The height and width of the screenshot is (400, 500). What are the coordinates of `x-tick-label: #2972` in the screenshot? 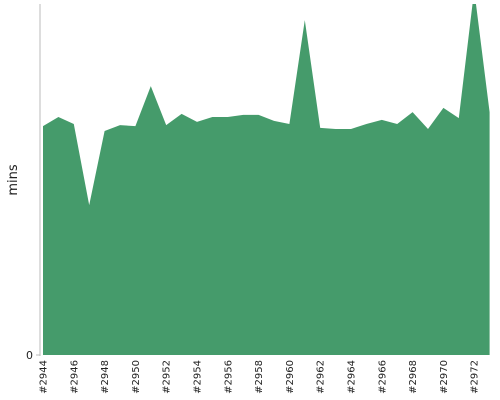 It's located at (475, 377).